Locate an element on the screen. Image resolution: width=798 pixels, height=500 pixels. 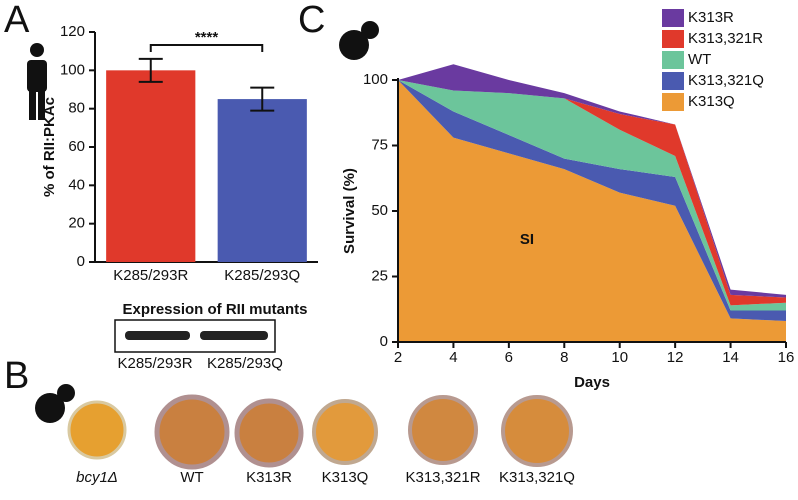
plate-label: K313,321R is located at coordinates (442, 477).